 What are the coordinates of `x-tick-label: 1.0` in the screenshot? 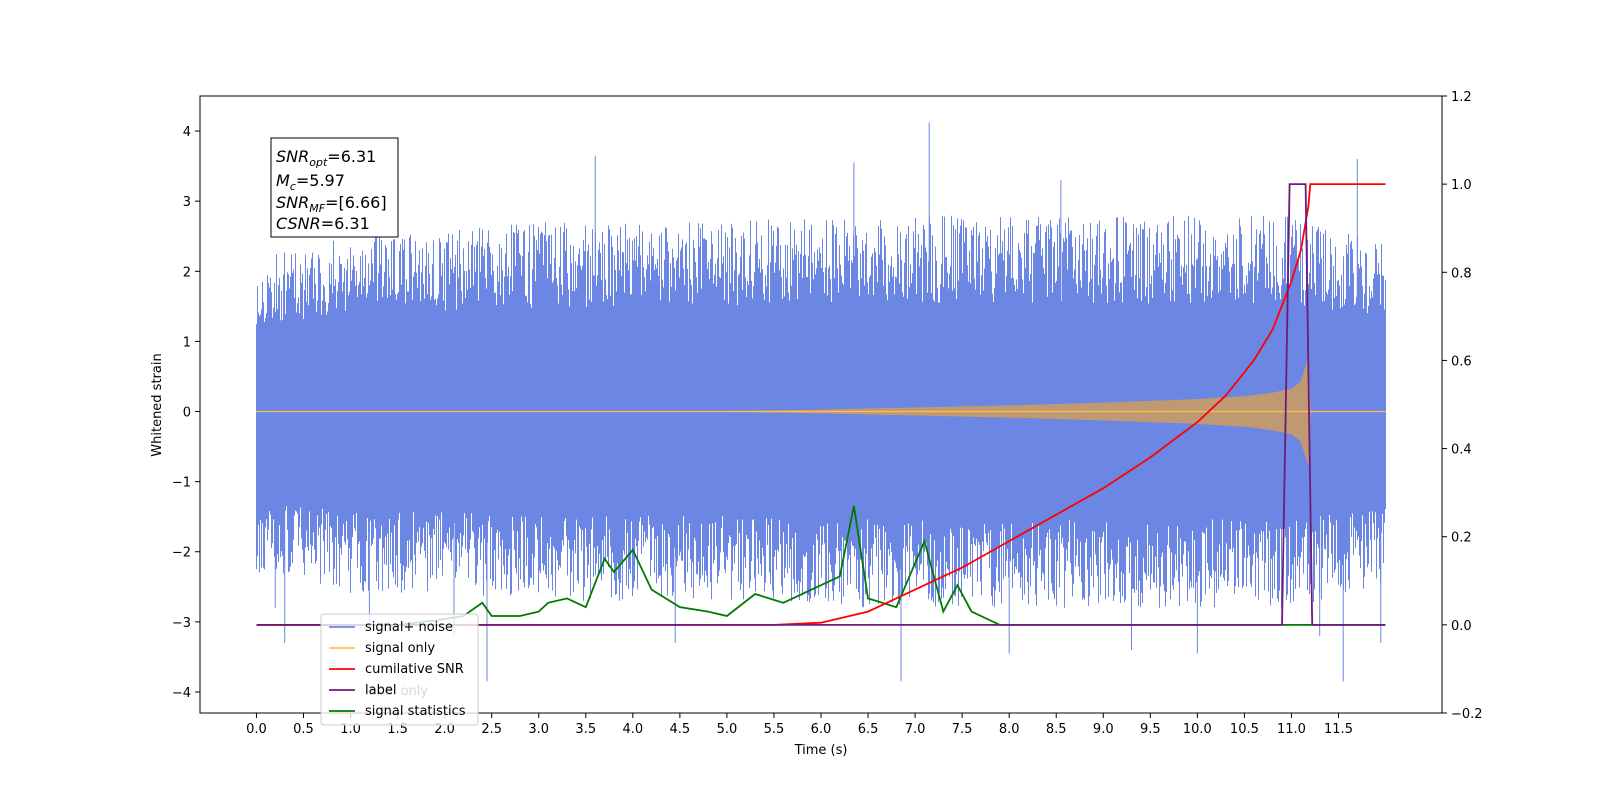 It's located at (350, 729).